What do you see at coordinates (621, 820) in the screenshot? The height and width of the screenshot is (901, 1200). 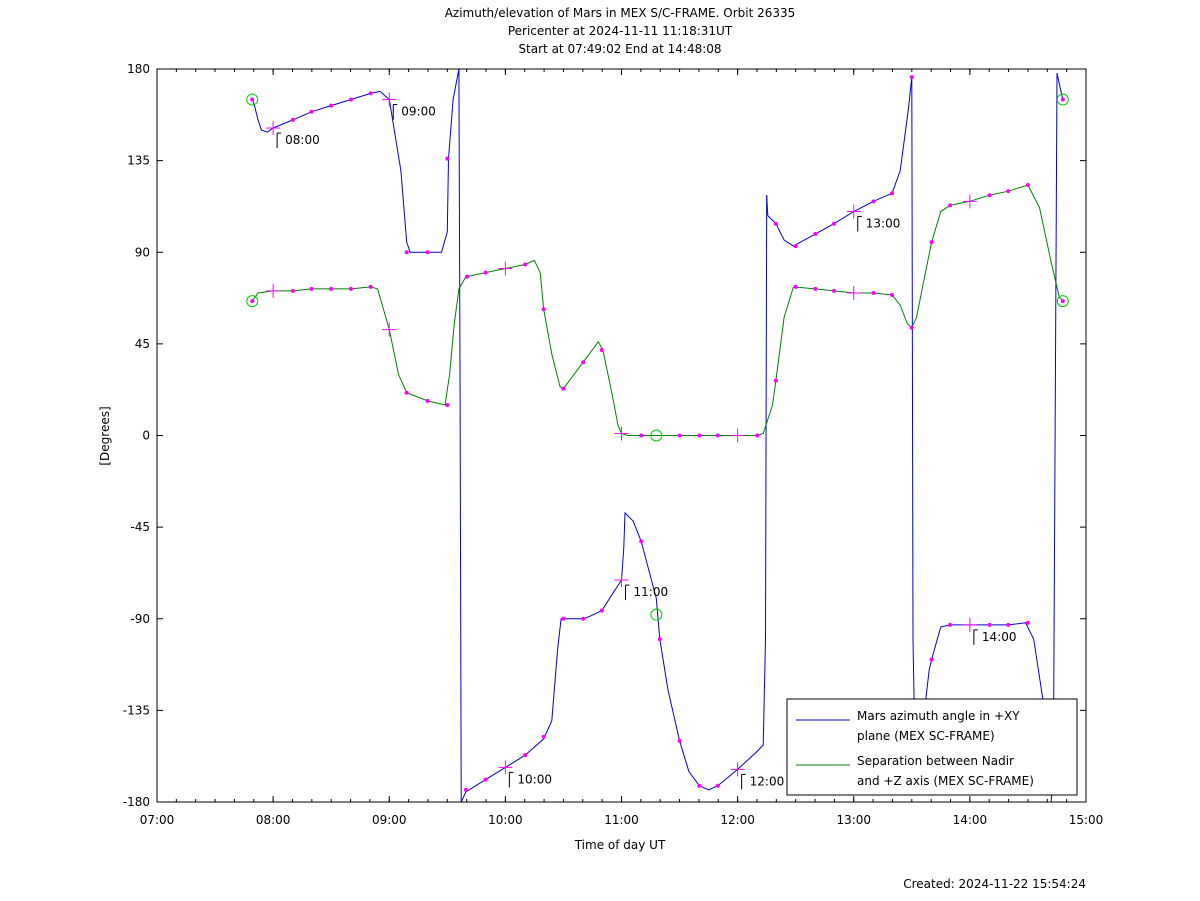 I see `x-tick-label: 11:00` at bounding box center [621, 820].